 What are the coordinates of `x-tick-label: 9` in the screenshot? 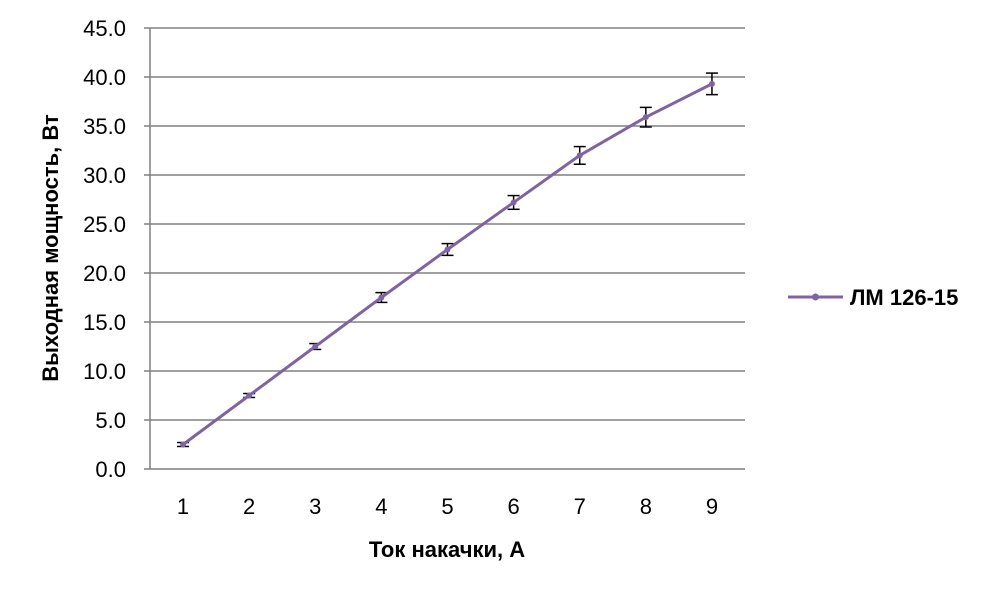 It's located at (712, 506).